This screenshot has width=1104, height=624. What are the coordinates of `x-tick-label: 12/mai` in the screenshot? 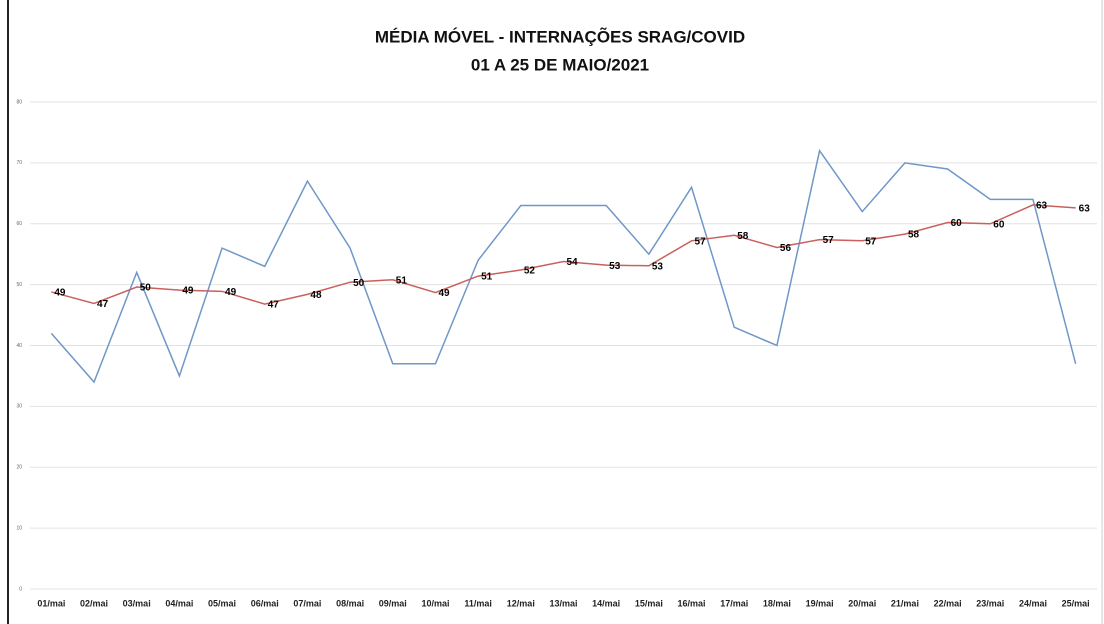 It's located at (521, 603).